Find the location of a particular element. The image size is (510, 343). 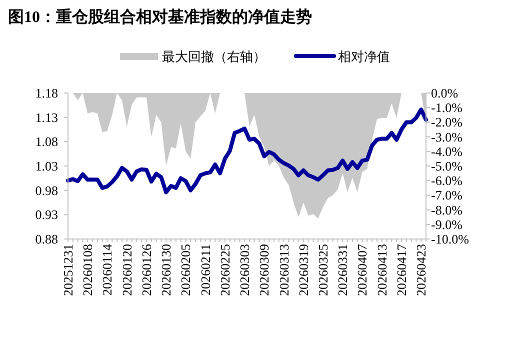

y-tick-label: 1.13 is located at coordinates (46, 117).